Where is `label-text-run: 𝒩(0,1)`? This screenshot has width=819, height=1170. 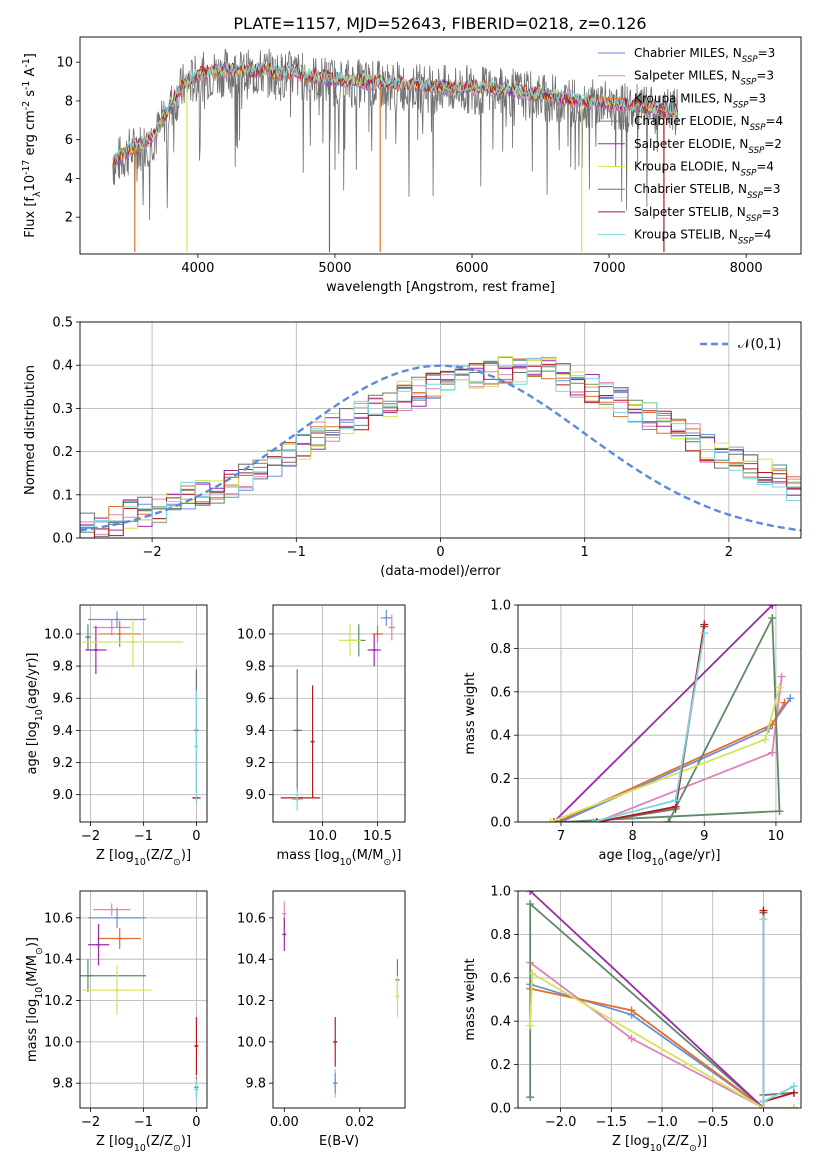 label-text-run: 𝒩(0,1) is located at coordinates (759, 344).